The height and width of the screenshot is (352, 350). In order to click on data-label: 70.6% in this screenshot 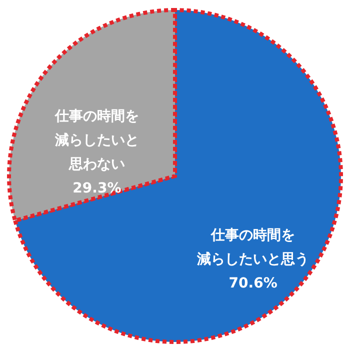, I will do `click(253, 283)`.